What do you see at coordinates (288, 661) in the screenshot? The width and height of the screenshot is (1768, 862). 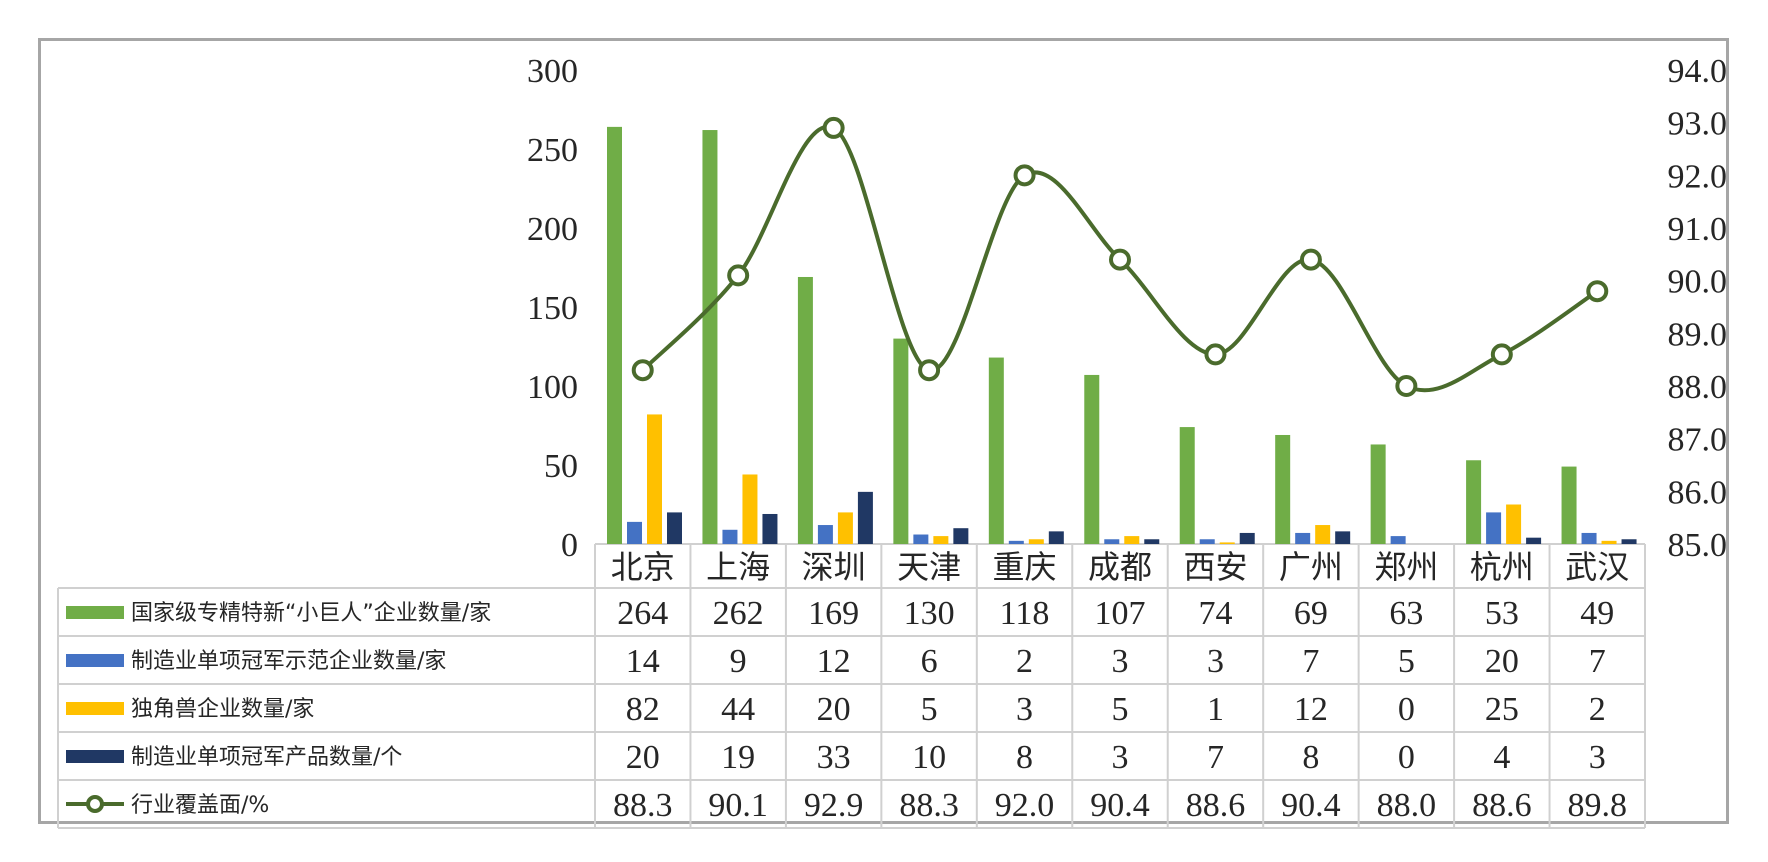 I see `legend-label: 制造业单项冠军示范企业数量/家` at bounding box center [288, 661].